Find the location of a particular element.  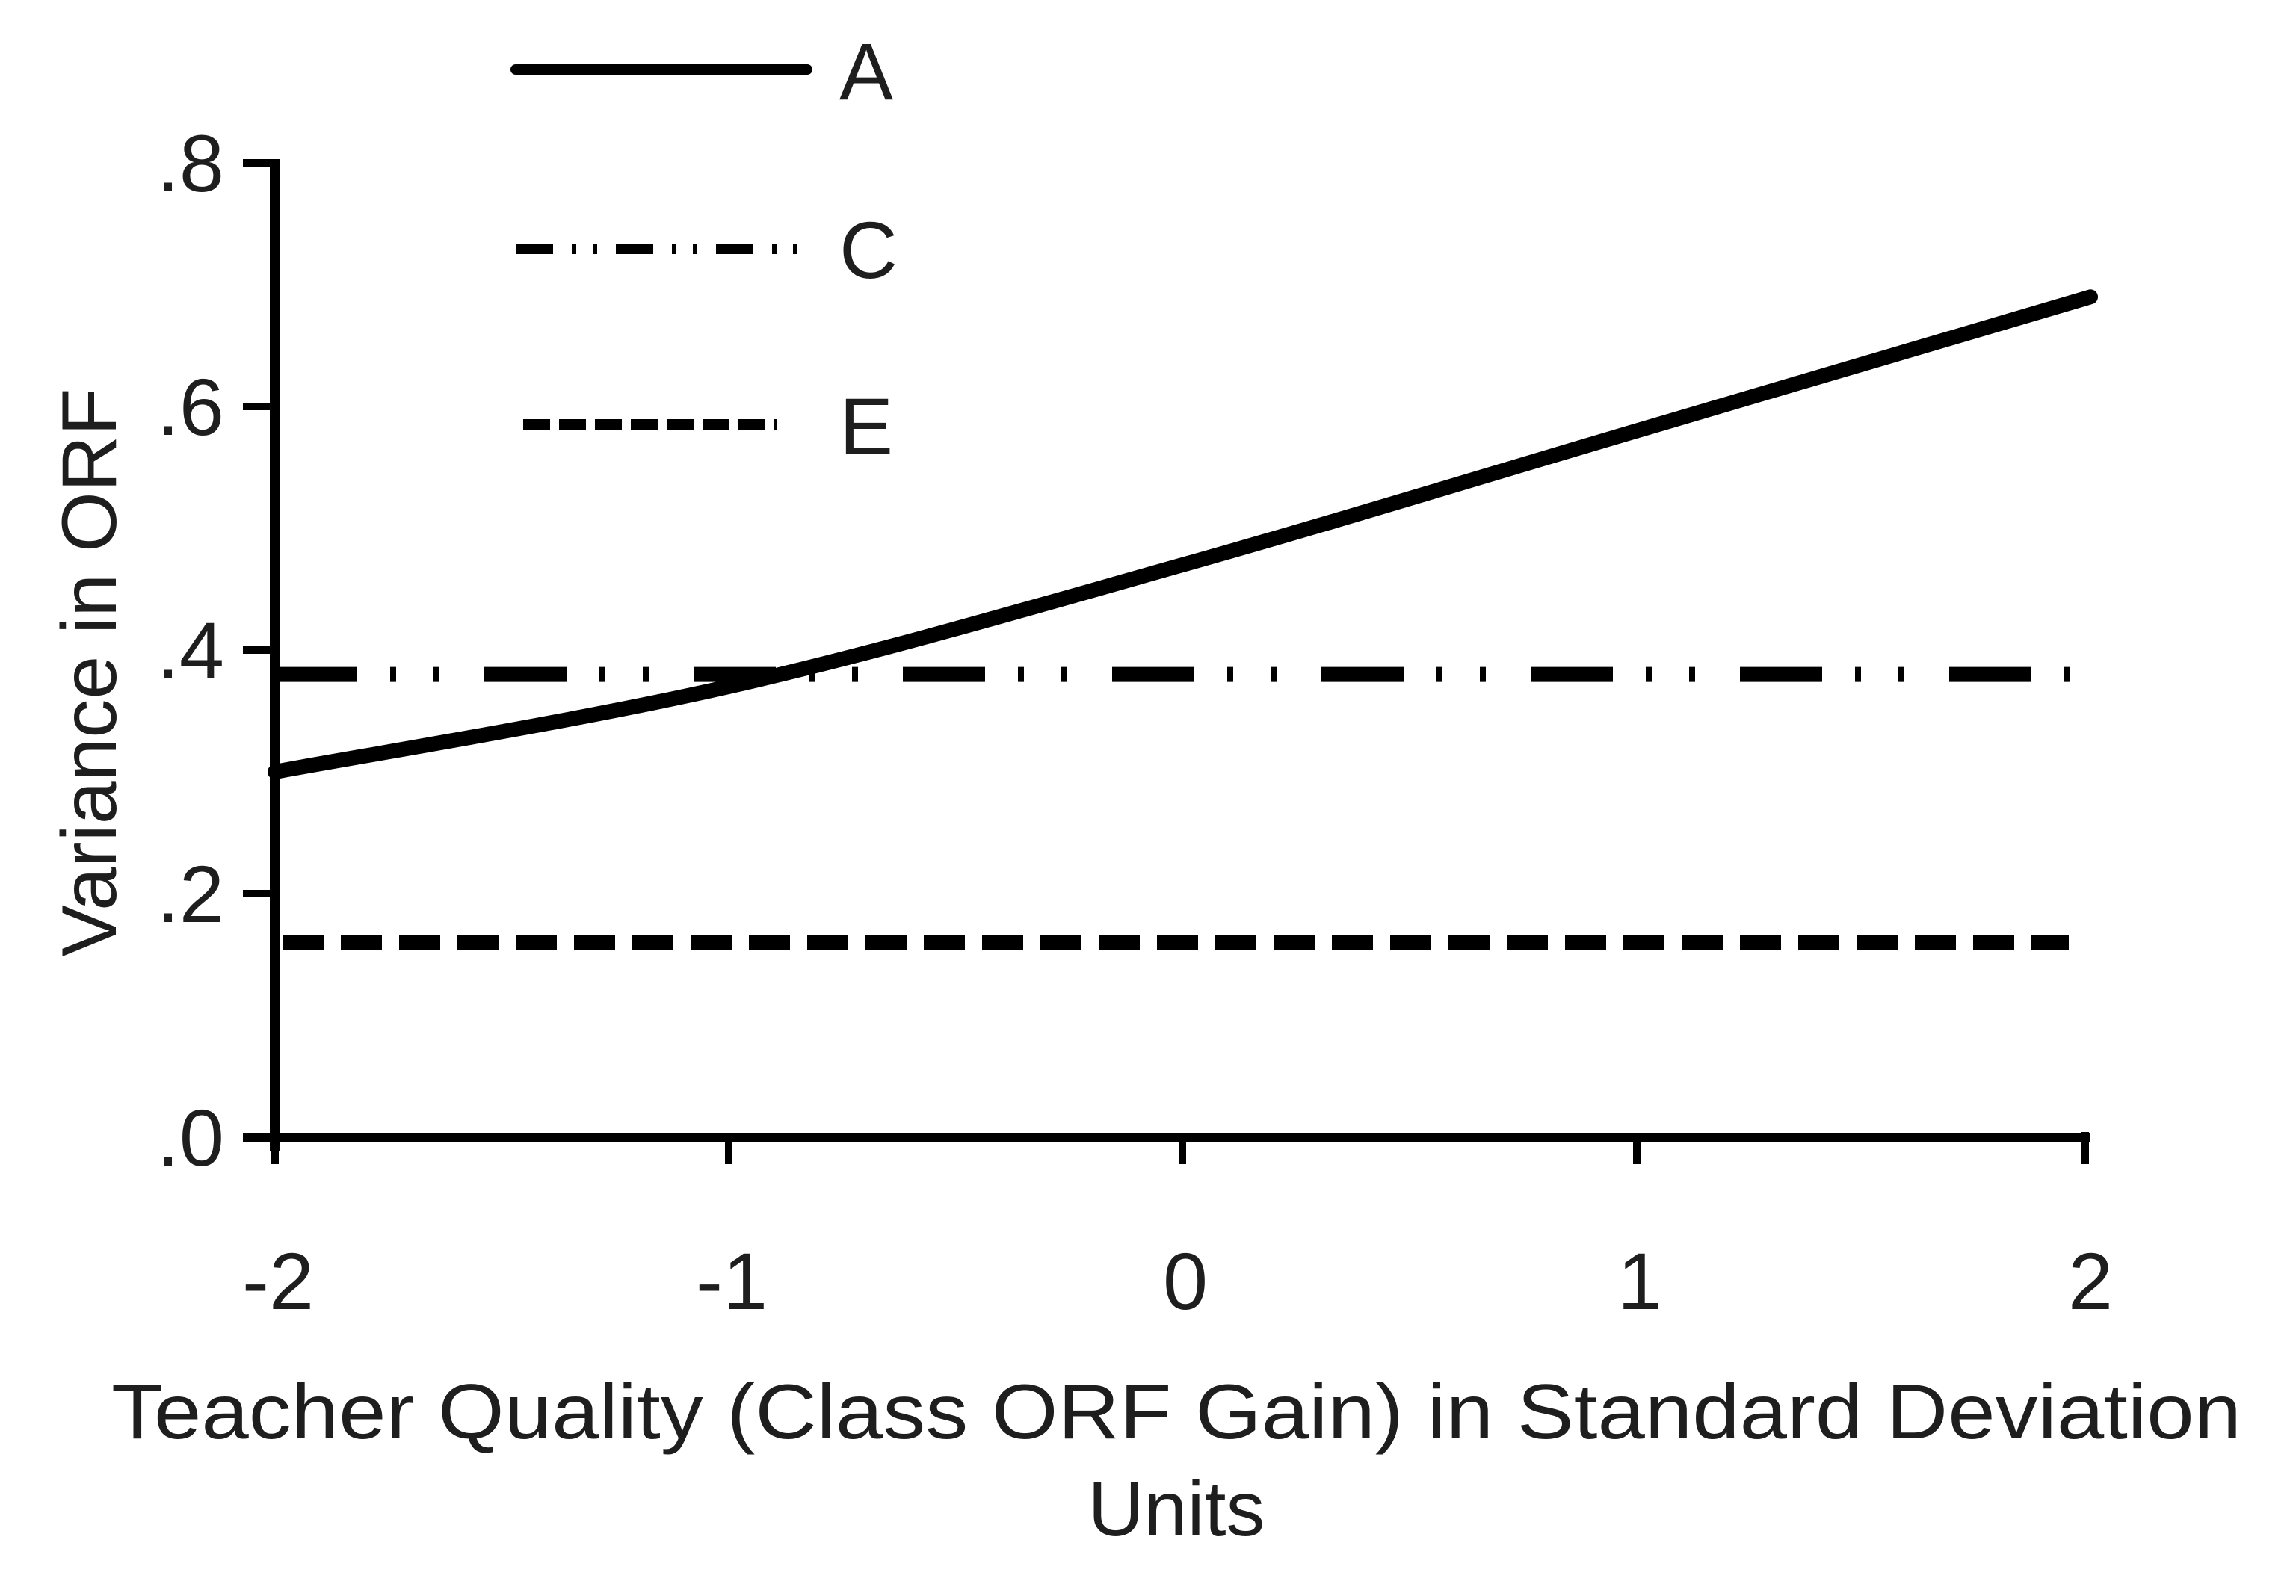

y-tick-label: .4 is located at coordinates (191, 650).